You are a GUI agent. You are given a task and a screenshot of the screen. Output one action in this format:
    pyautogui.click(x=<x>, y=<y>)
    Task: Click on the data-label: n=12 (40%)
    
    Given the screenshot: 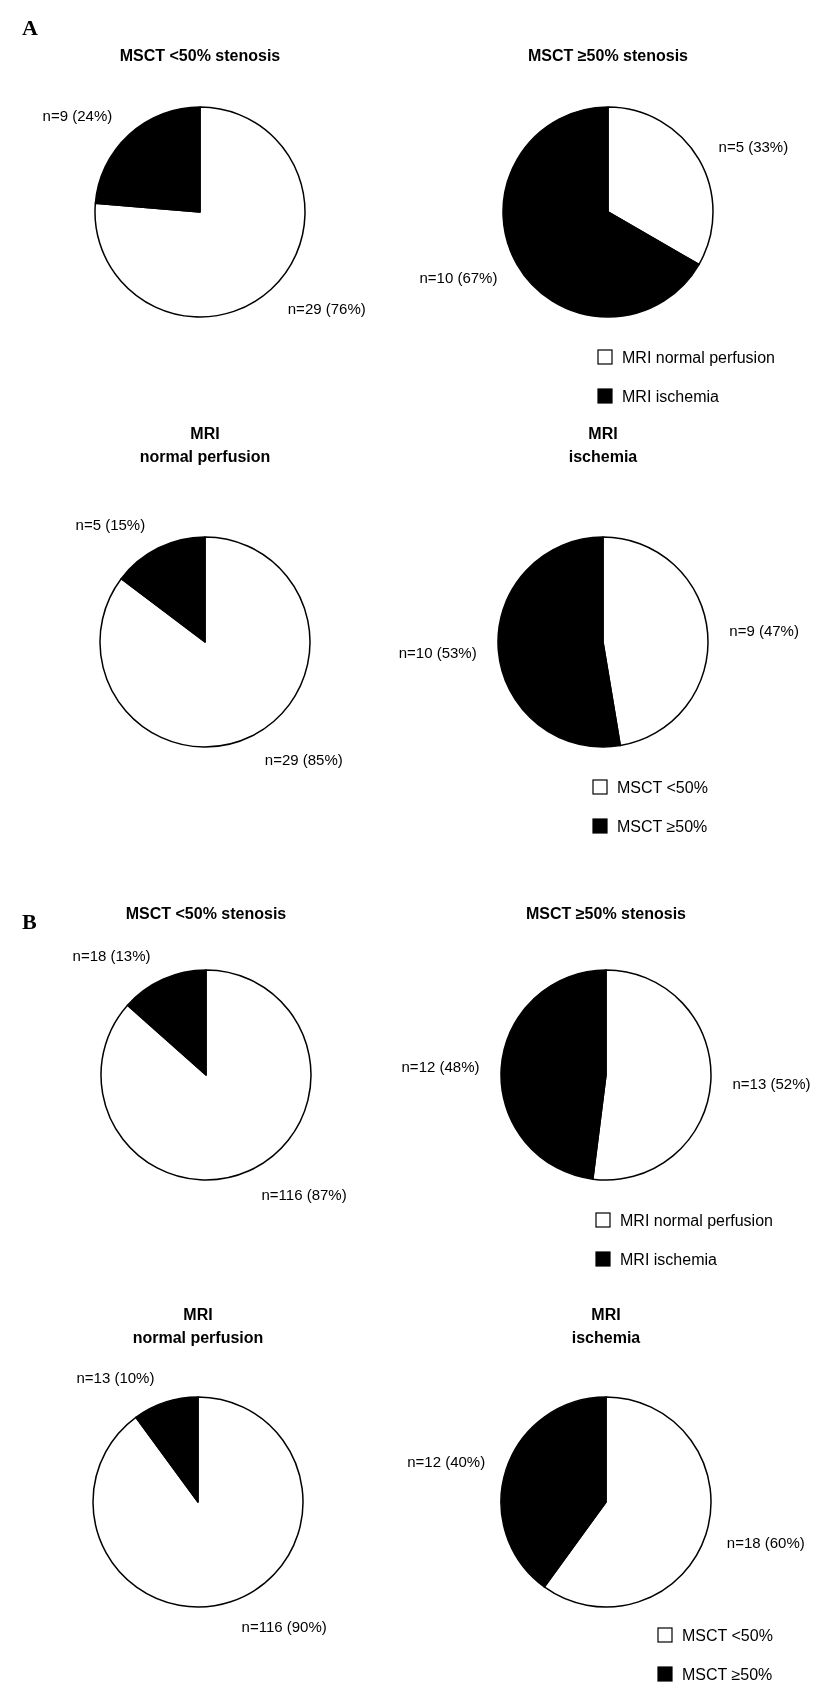 What is the action you would take?
    pyautogui.click(x=446, y=1461)
    